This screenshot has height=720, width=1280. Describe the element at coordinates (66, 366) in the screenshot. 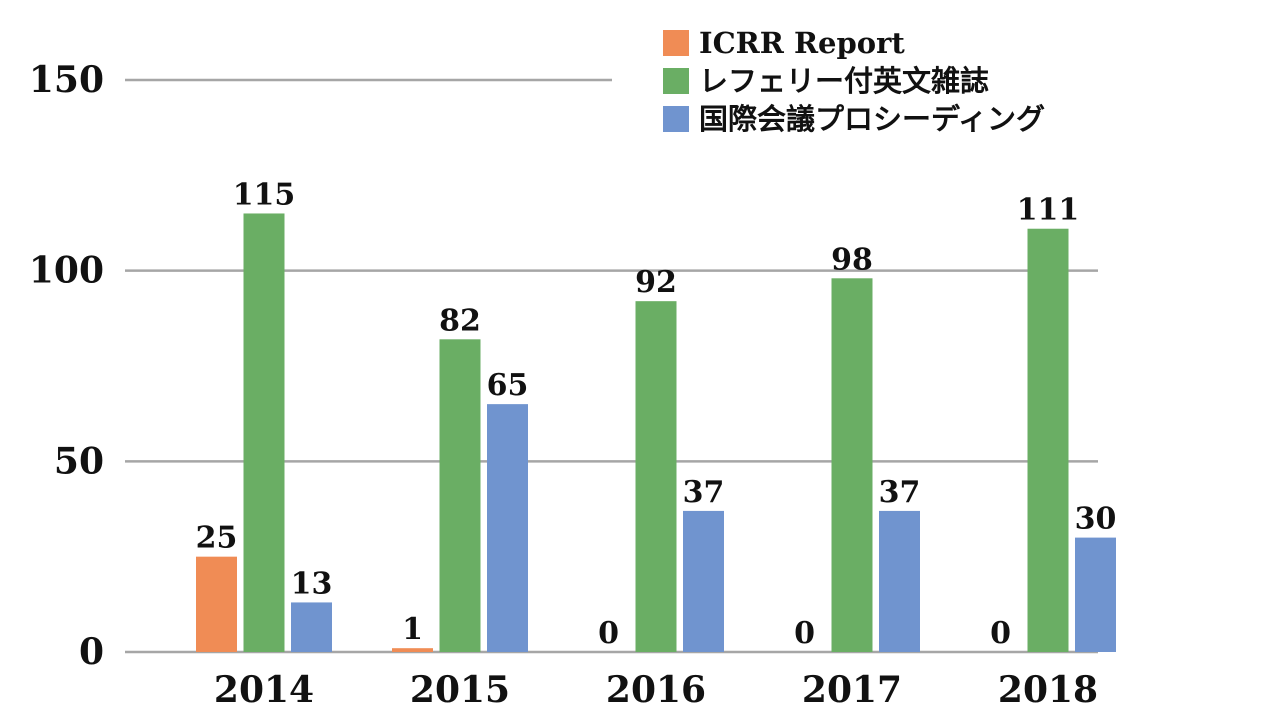

I see `y-axis-ticks: 0 50 100 150` at that location.